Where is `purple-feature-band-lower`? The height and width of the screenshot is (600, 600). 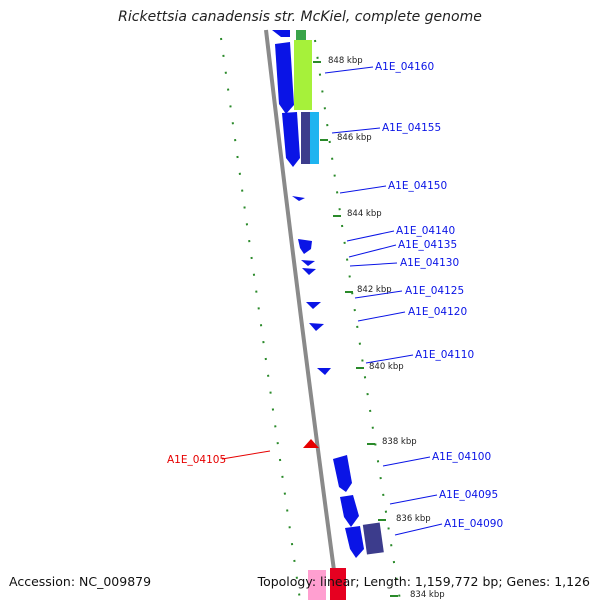
purple-feature-band-lower is located at coordinates (373, 538).